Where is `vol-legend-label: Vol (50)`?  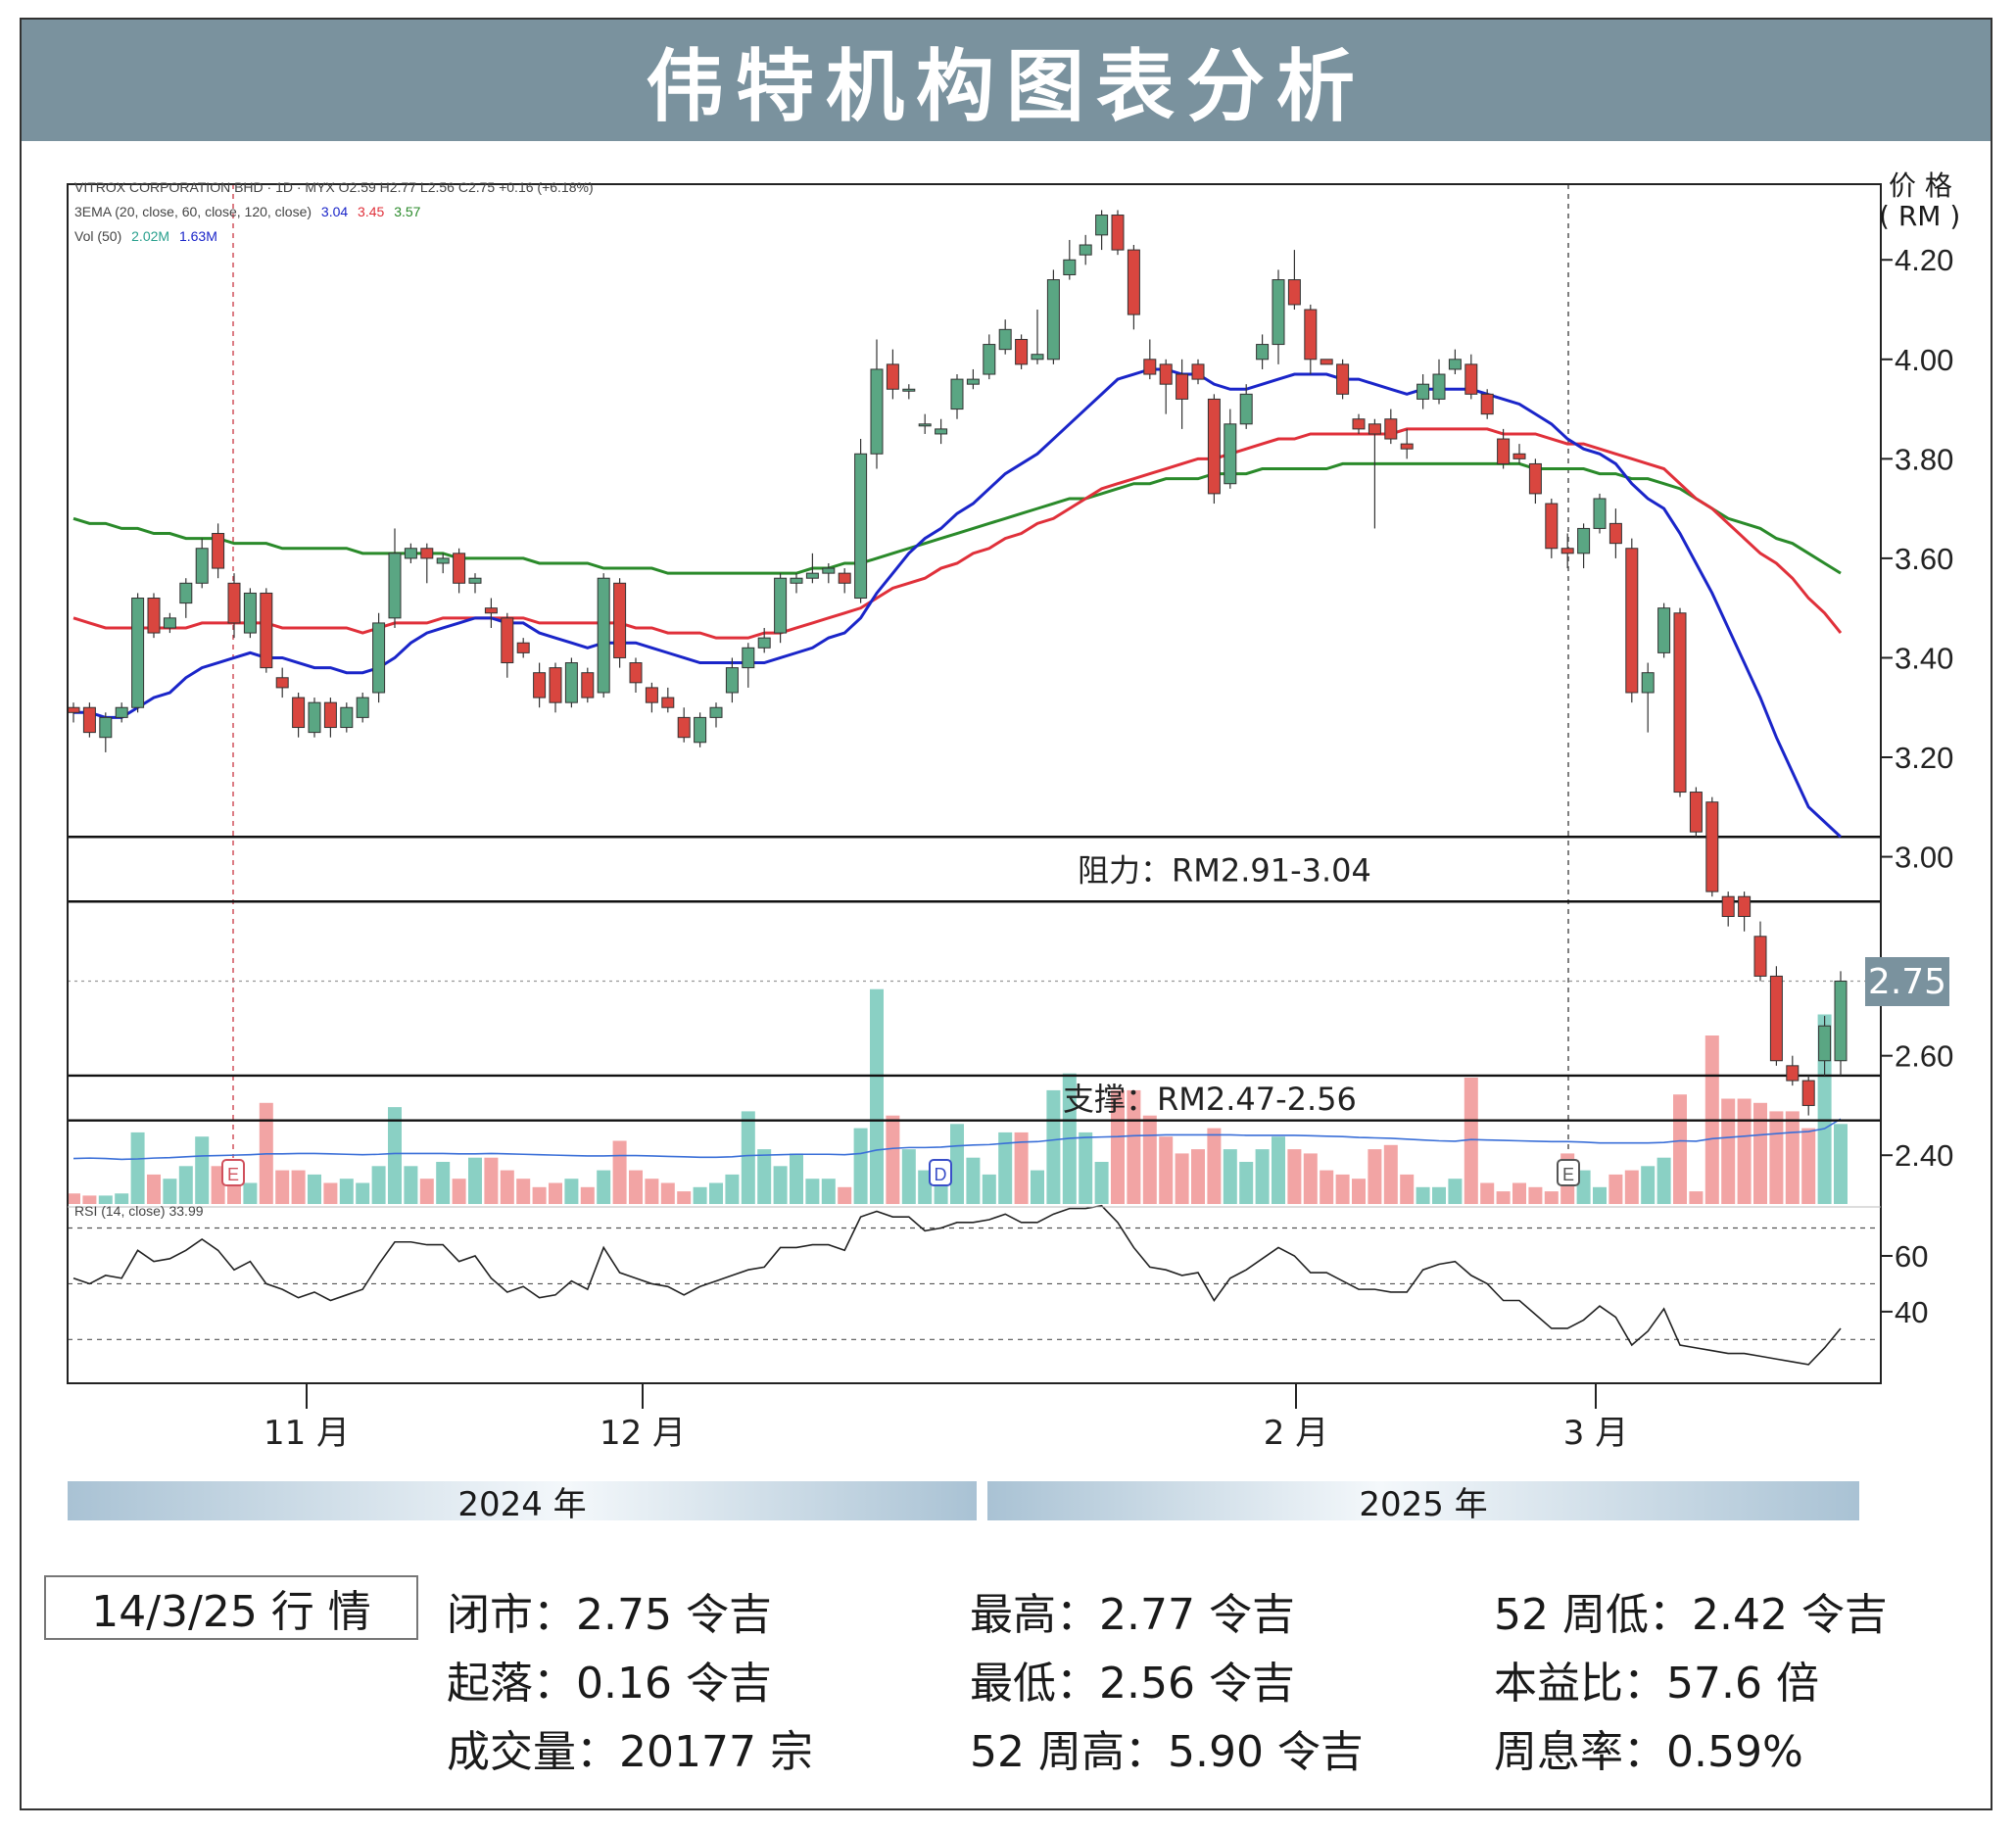
vol-legend-label: Vol (50) is located at coordinates (97, 236).